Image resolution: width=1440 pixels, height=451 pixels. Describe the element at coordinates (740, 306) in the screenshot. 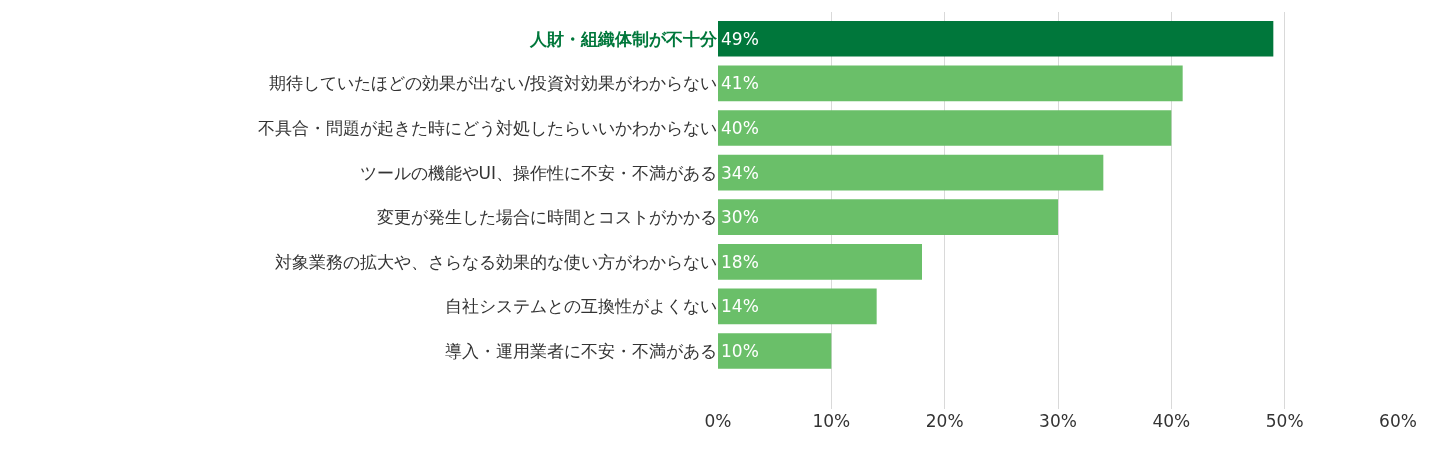

I see `data-label: 14%` at that location.